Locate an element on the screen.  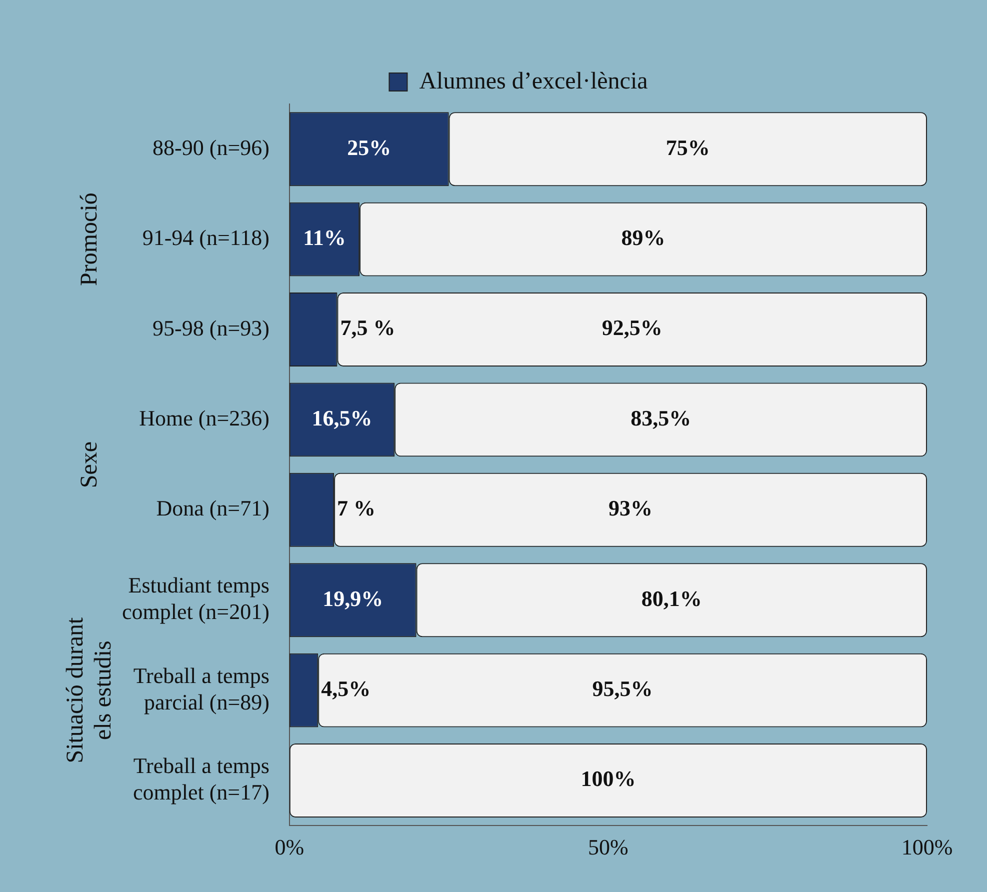
y-tick-label: 88-90 (n=96) is located at coordinates (211, 147).